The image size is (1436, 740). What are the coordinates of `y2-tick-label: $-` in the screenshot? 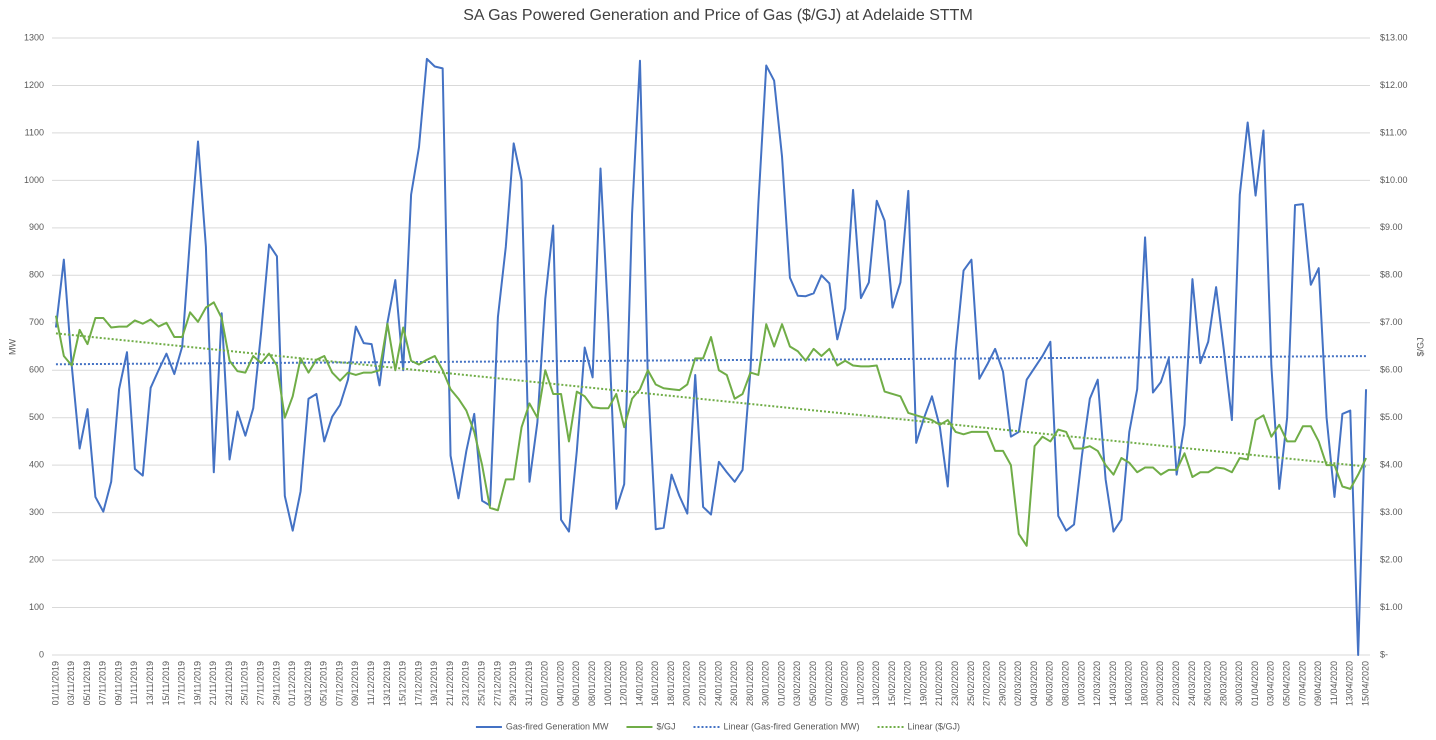 It's located at (1384, 654).